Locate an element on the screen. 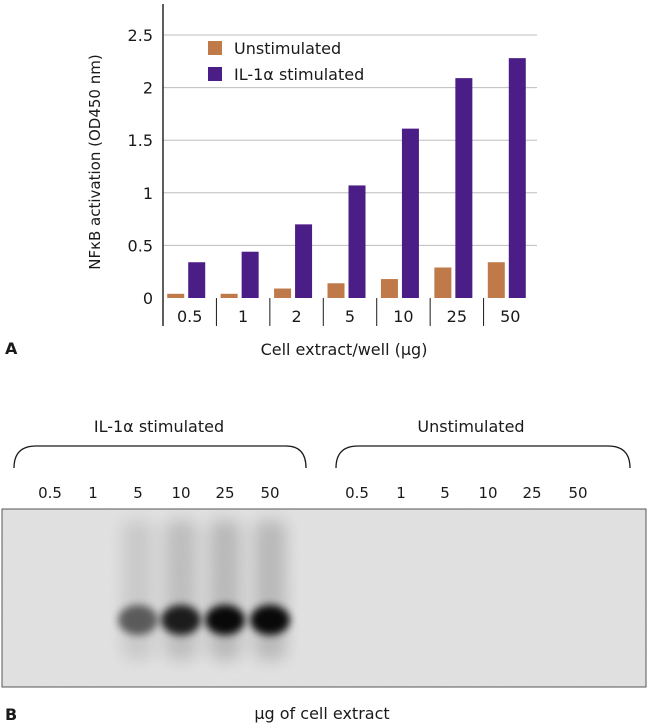 The image size is (650, 726). panel-a-label: A is located at coordinates (11, 348).